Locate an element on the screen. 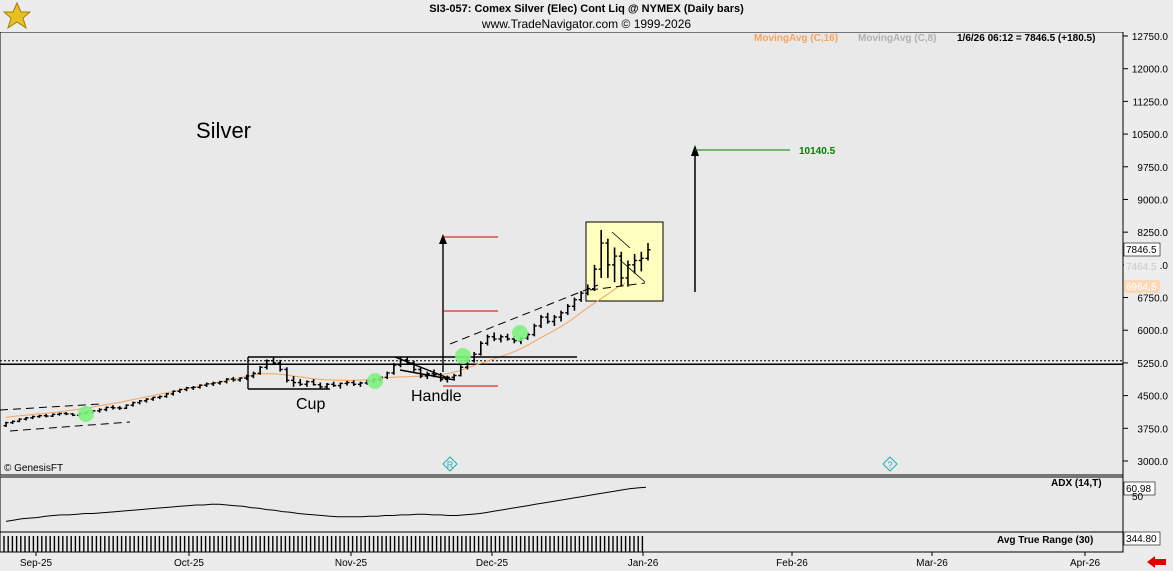  x-tick-label: Apr-26 is located at coordinates (1085, 563).